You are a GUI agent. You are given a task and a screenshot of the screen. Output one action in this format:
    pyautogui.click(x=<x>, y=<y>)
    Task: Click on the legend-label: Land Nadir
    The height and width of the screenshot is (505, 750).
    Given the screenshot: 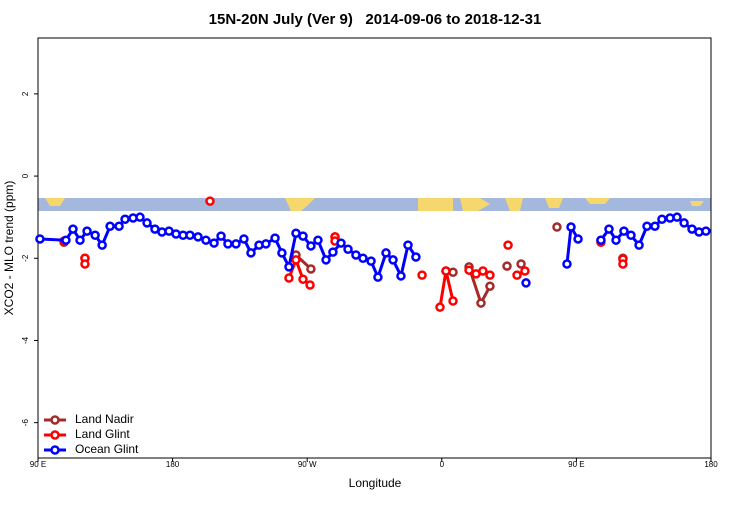 What is the action you would take?
    pyautogui.click(x=104, y=419)
    